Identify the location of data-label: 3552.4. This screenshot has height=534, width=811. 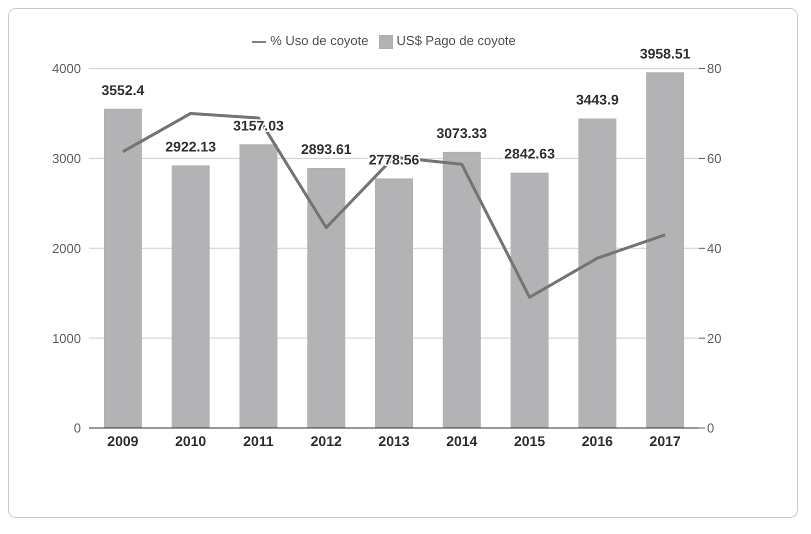
(123, 90).